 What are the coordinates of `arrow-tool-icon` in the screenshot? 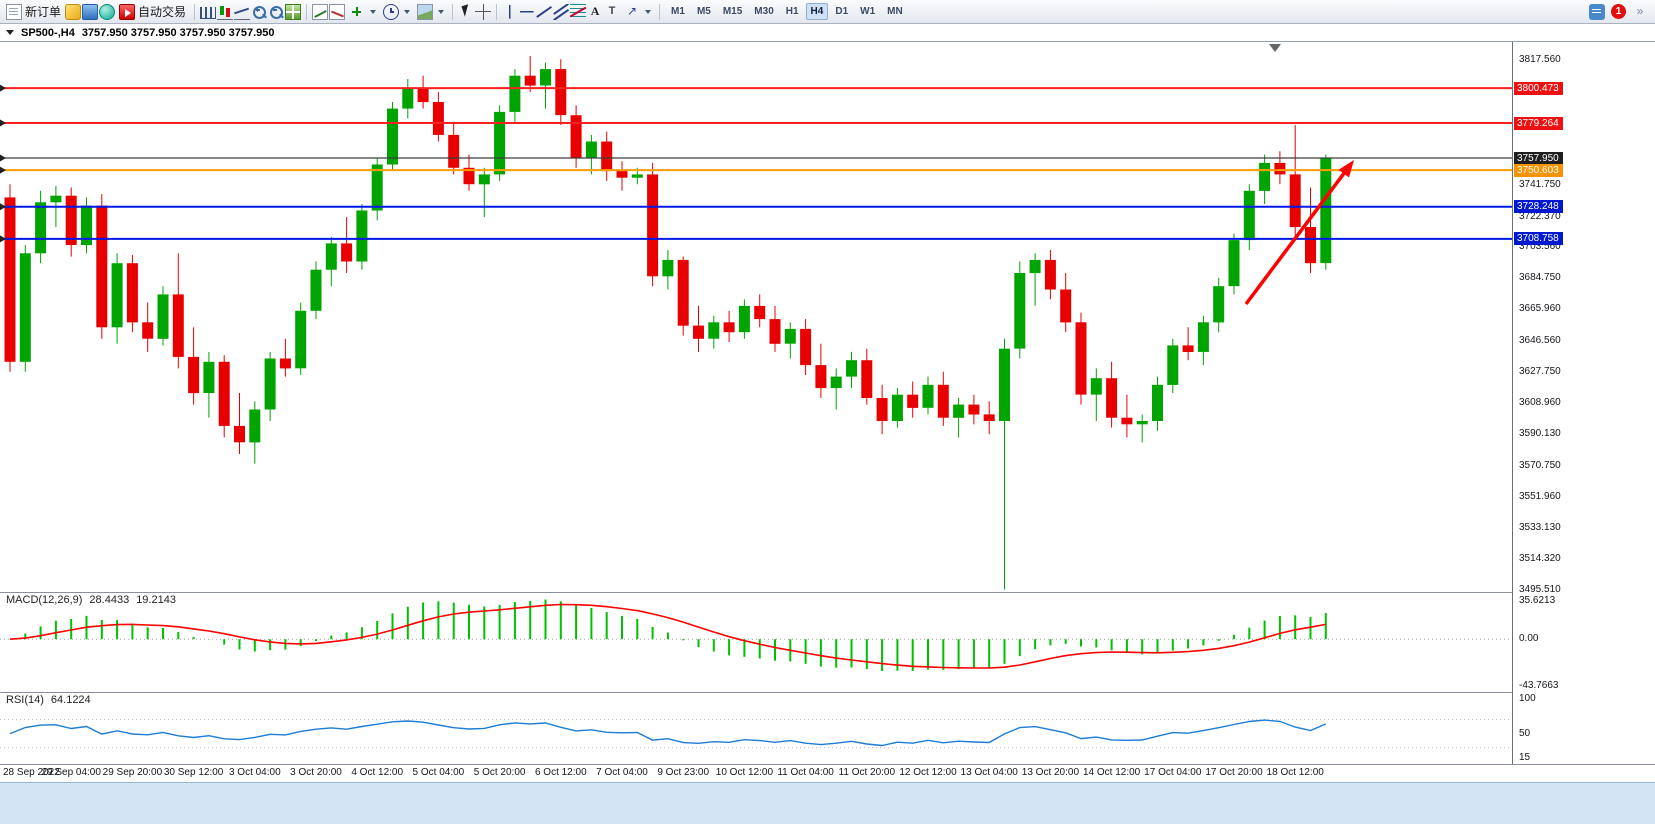 It's located at (632, 12).